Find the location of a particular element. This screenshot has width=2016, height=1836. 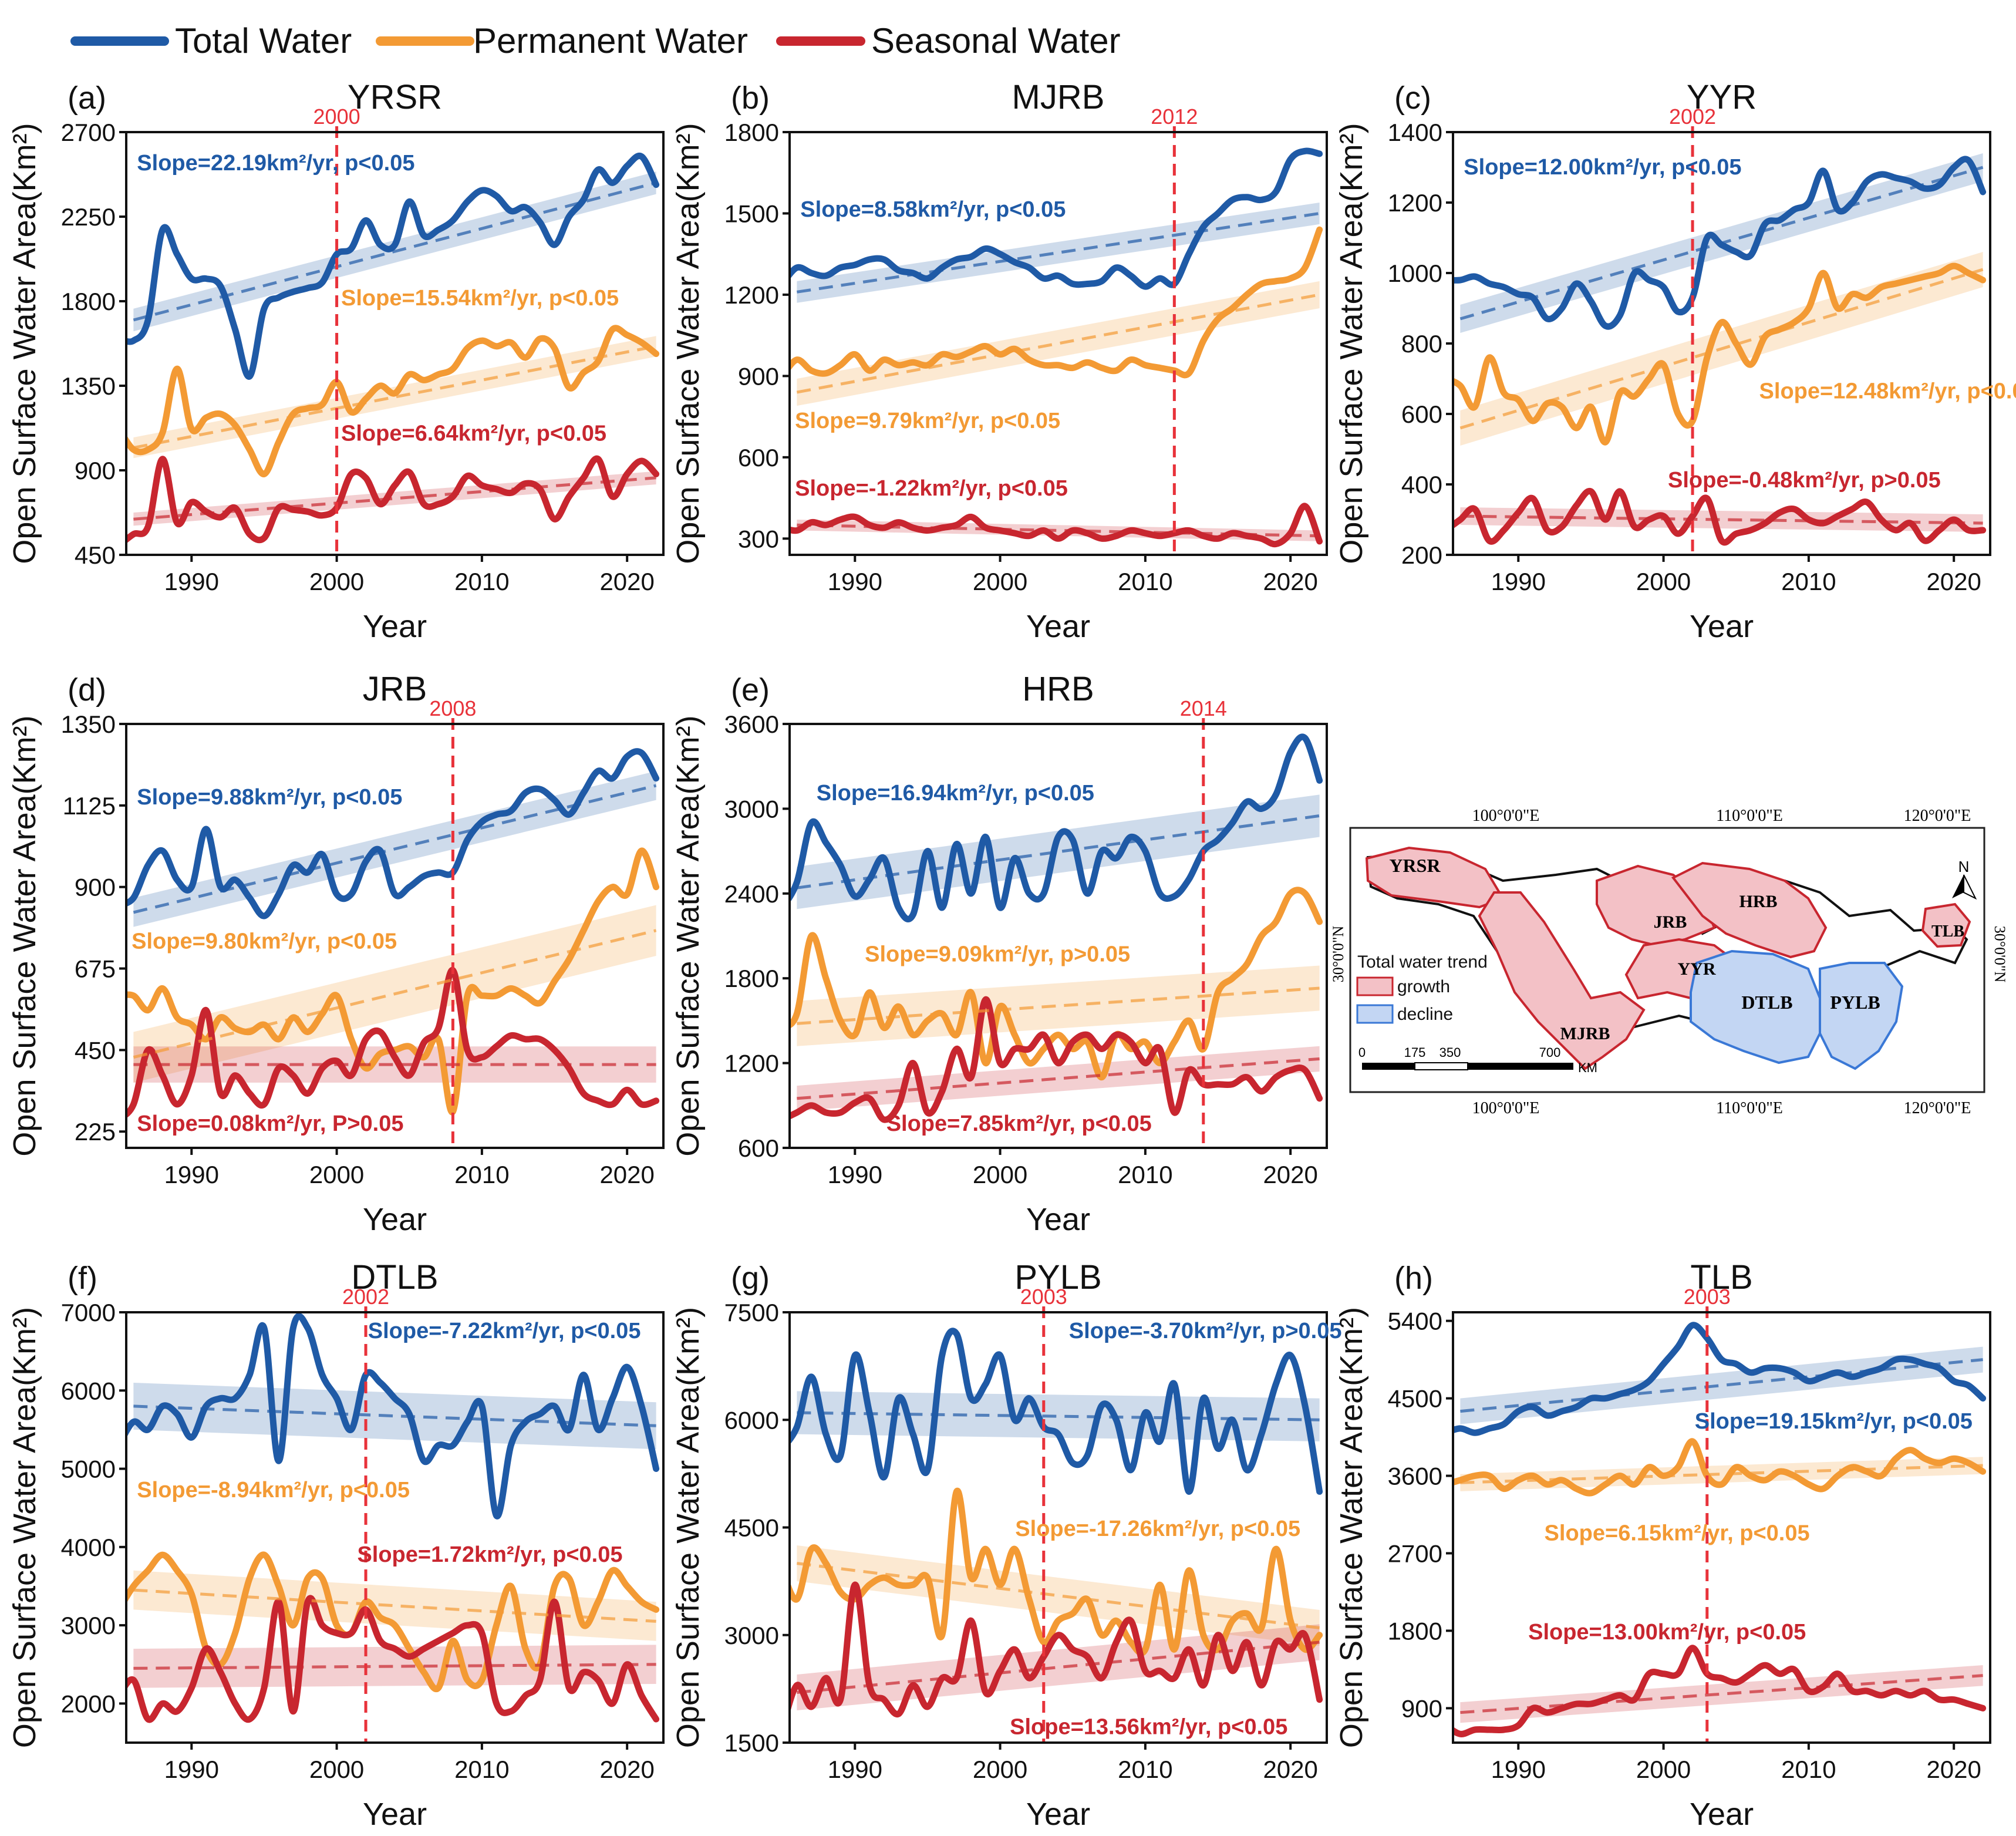

slope-label-seasonal: Slope=1.72km²/yr, p<0.05 is located at coordinates (489, 1554).